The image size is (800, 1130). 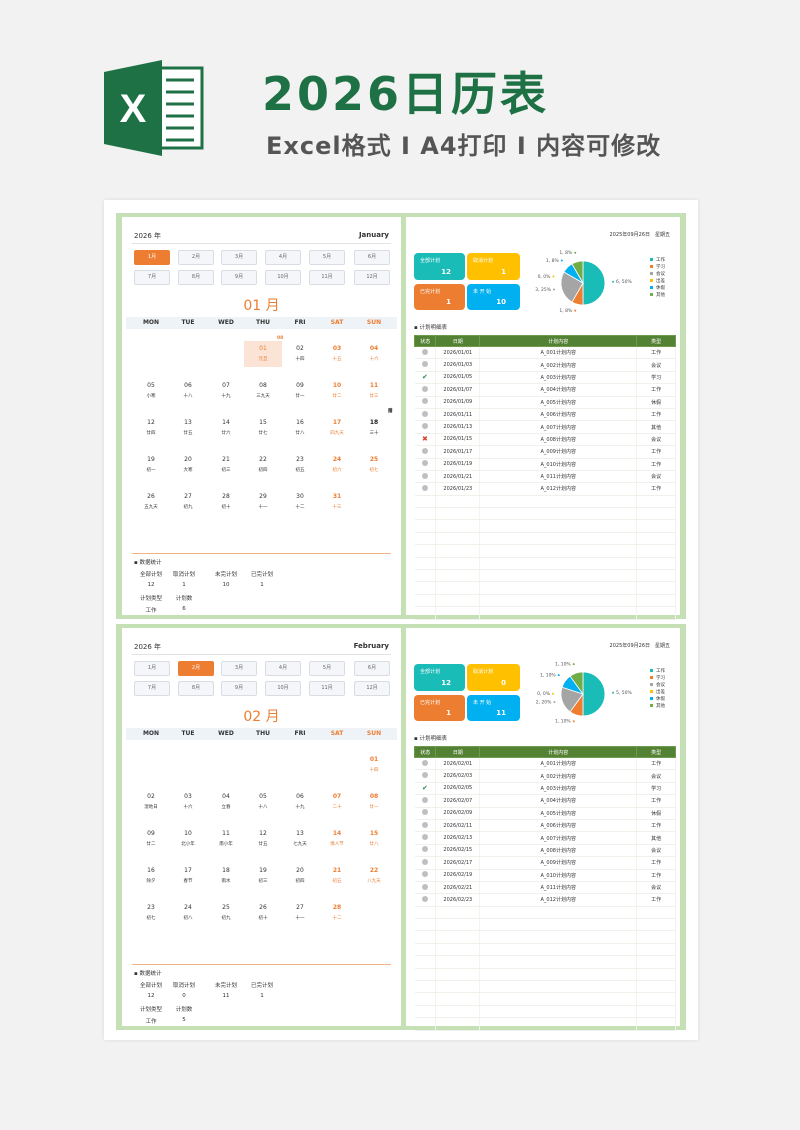 What do you see at coordinates (263, 428) in the screenshot?
I see `calendar-day: 15 廿七` at bounding box center [263, 428].